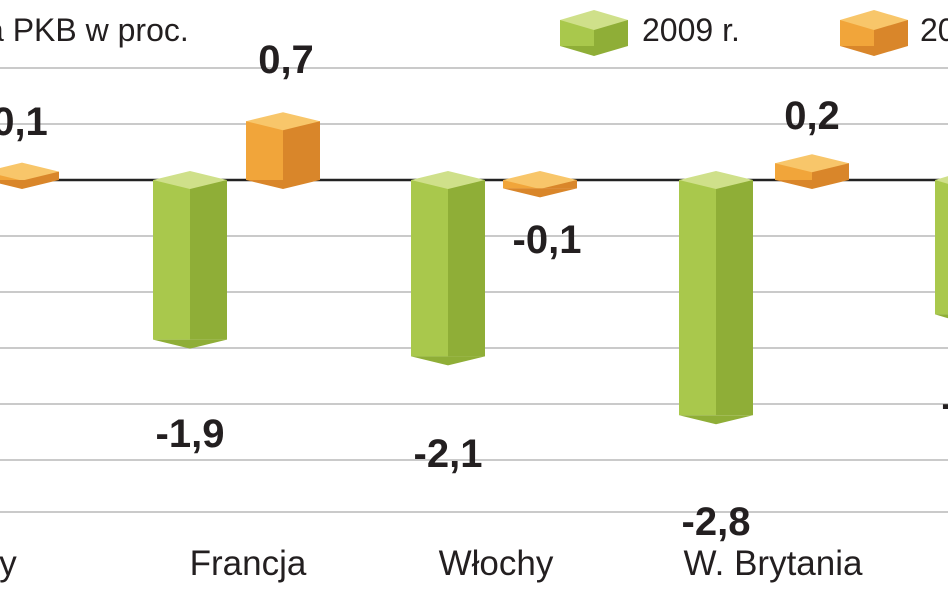 The width and height of the screenshot is (948, 593). I want to click on category-label-wlochy: Włochy, so click(496, 563).